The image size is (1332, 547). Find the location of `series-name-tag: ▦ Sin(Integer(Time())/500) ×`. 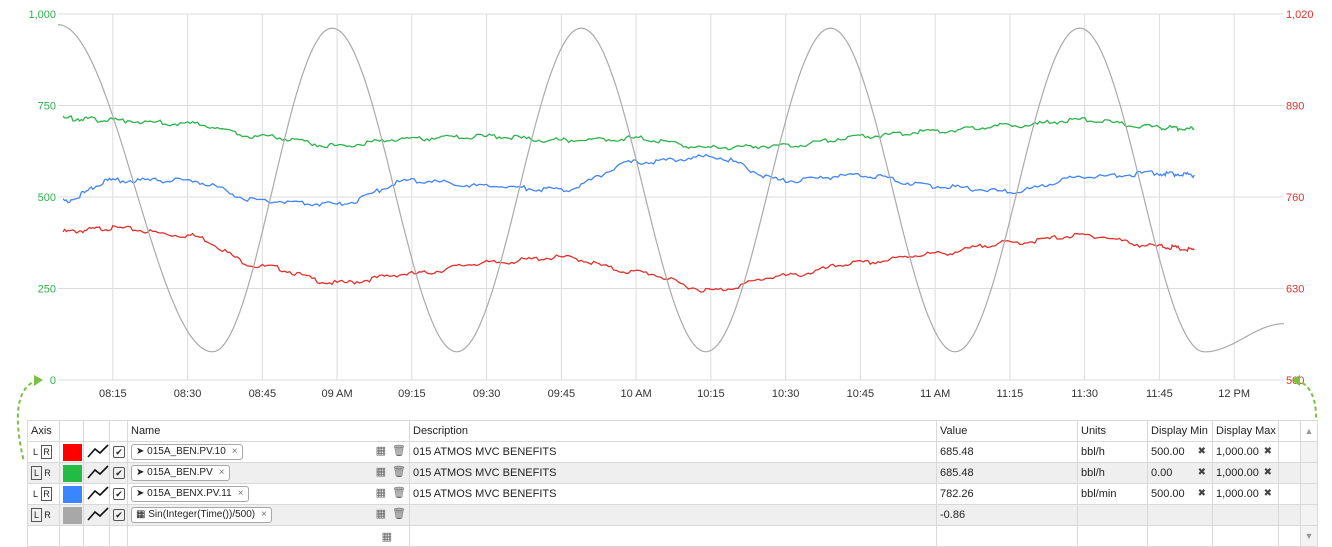

series-name-tag: ▦ Sin(Integer(Time())/500) × is located at coordinates (201, 515).